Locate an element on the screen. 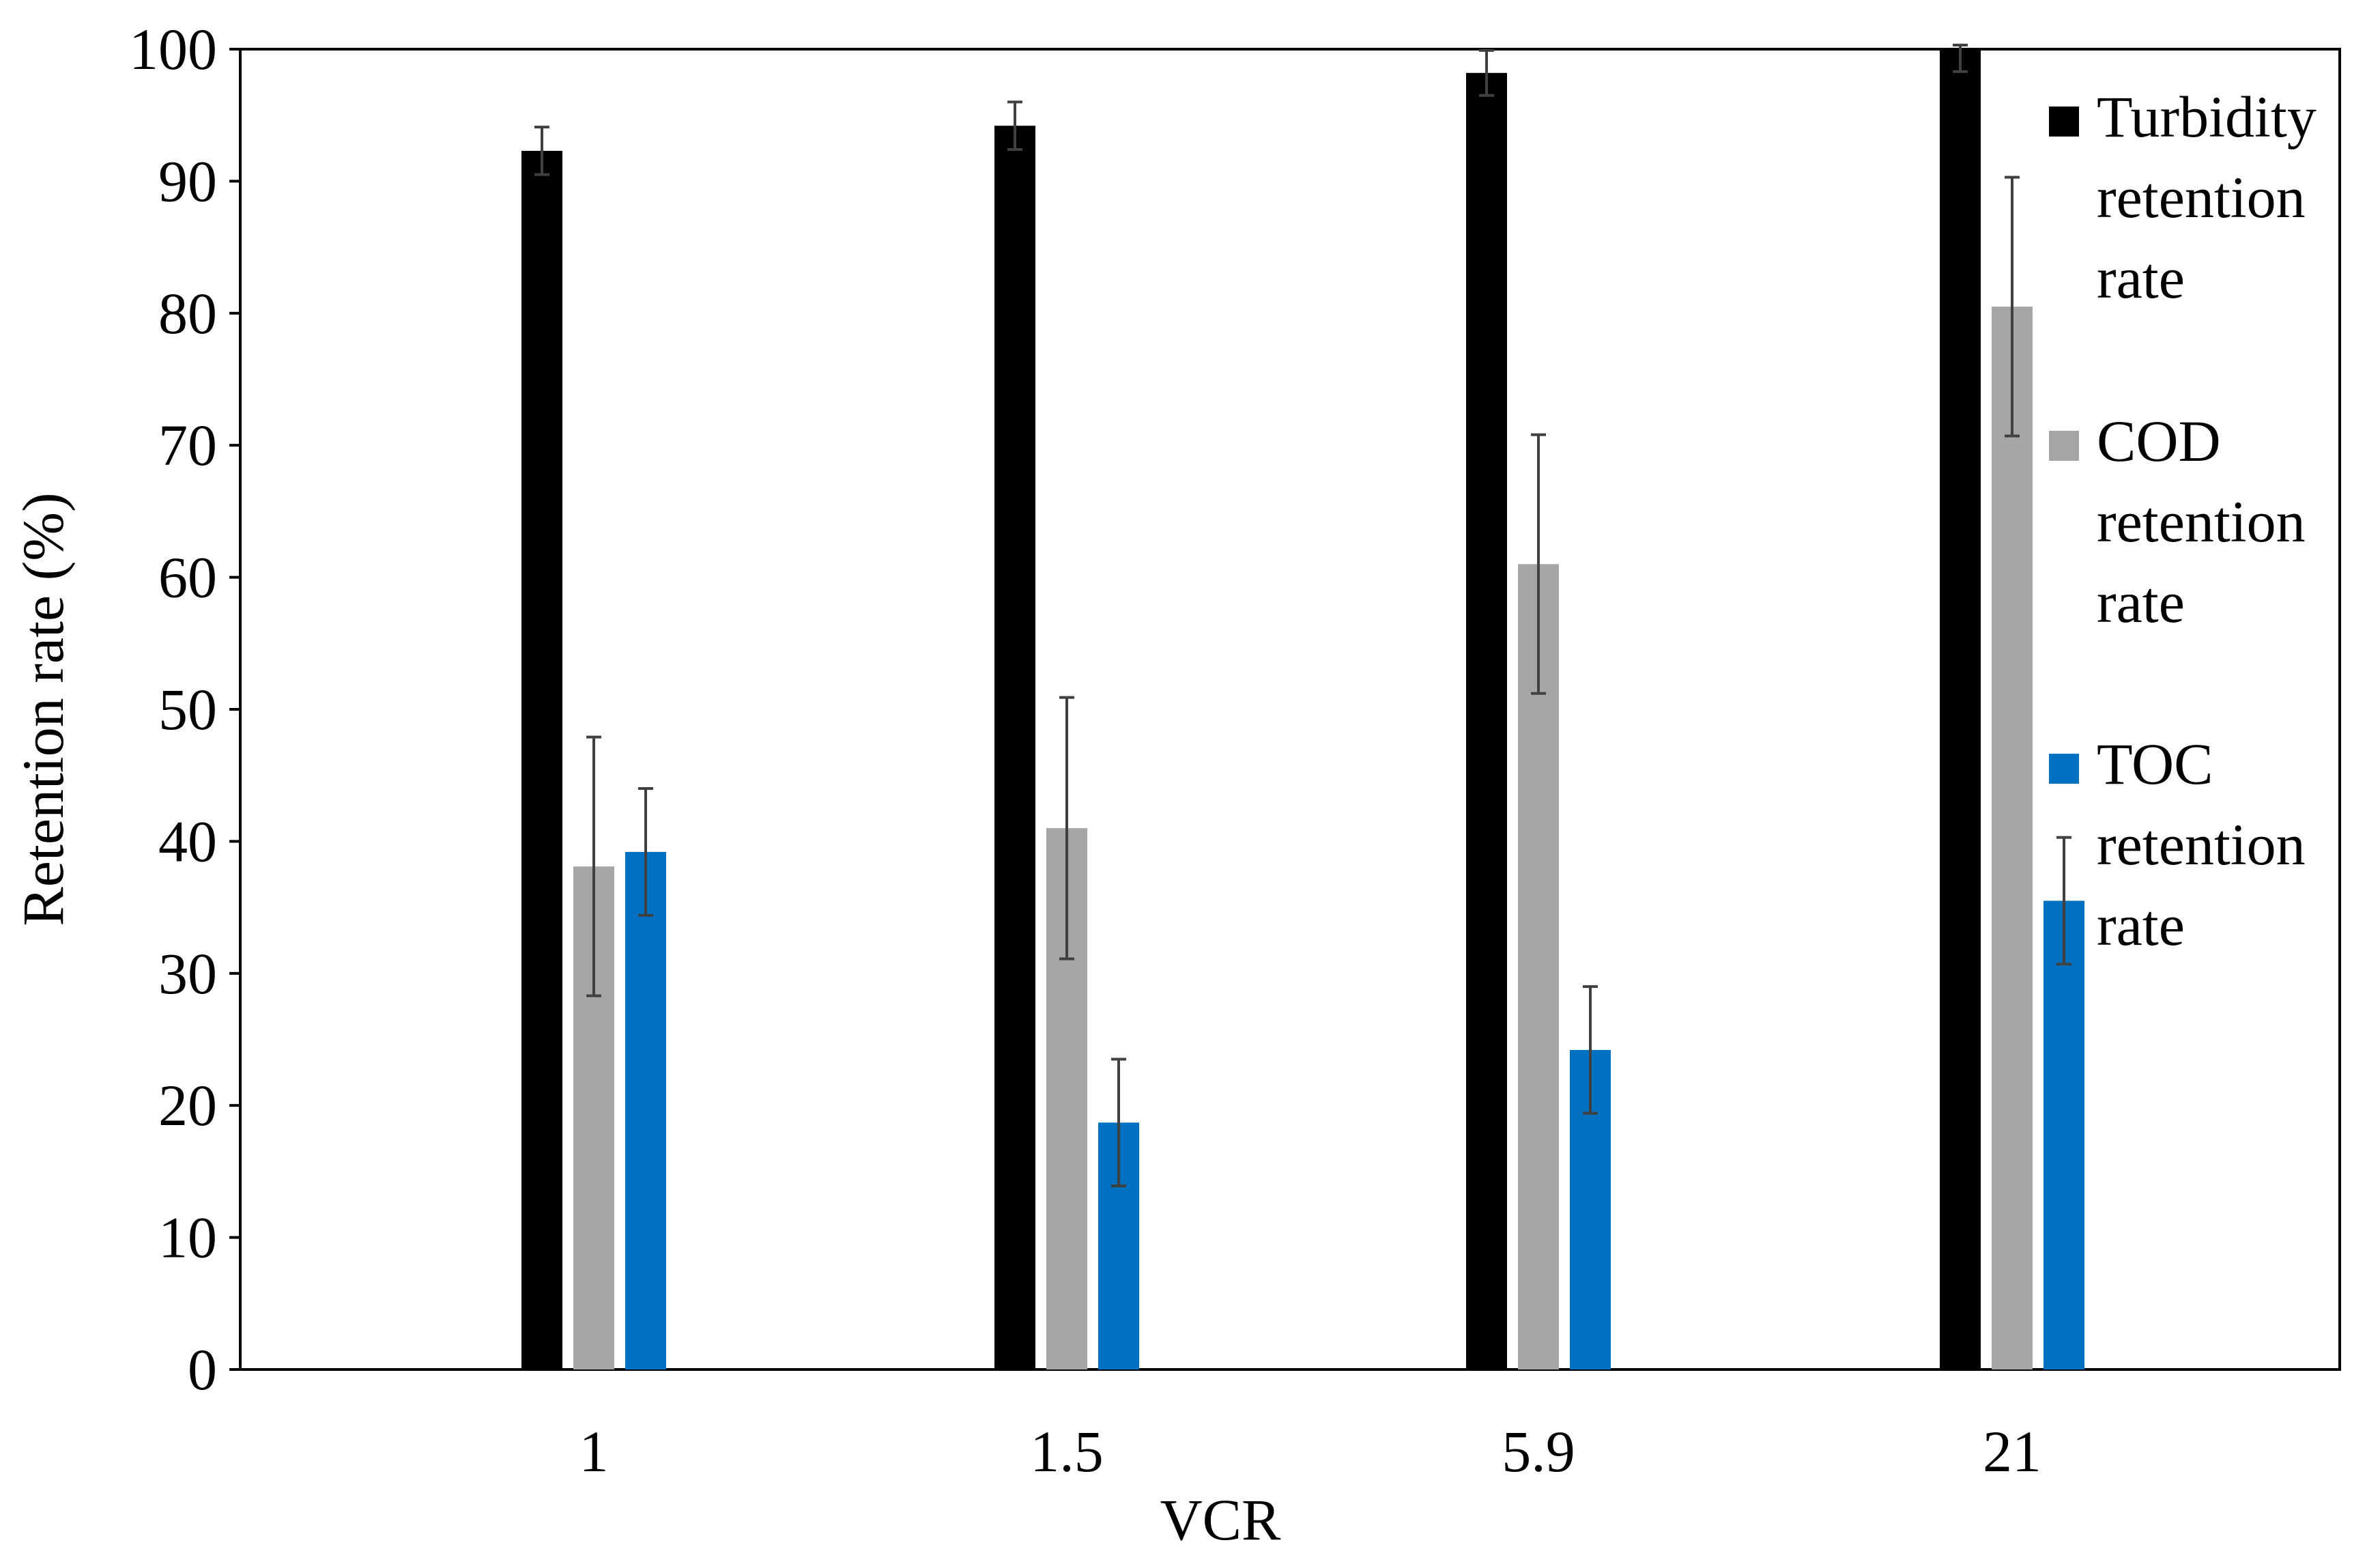  y-tick-label: 10 is located at coordinates (187, 1237).